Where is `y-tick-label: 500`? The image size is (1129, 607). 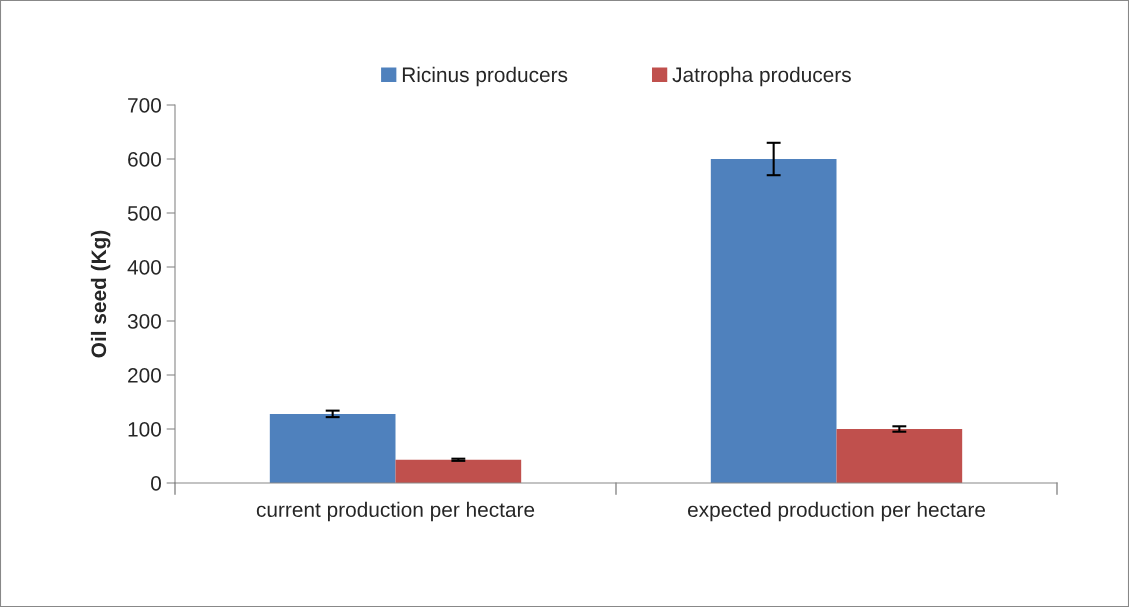
y-tick-label: 500 is located at coordinates (144, 213).